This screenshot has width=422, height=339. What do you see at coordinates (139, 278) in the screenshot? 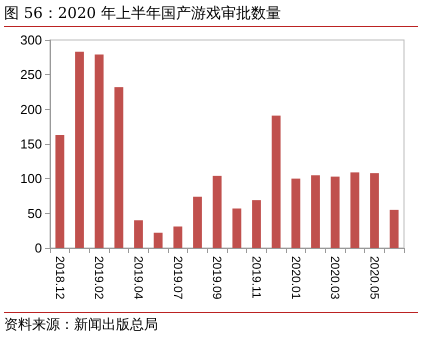
I see `x-tick-label: 2019.04` at bounding box center [139, 278].